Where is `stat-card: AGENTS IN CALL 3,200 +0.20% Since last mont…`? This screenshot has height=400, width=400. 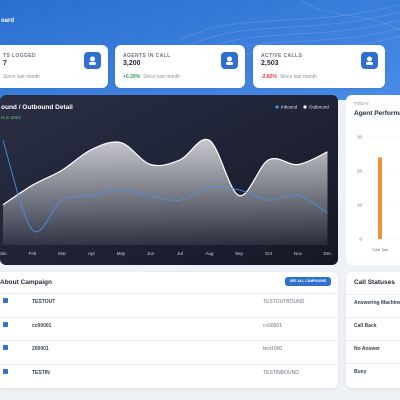
stat-card: AGENTS IN CALL 3,200 +0.20% Since last mont… is located at coordinates (180, 66).